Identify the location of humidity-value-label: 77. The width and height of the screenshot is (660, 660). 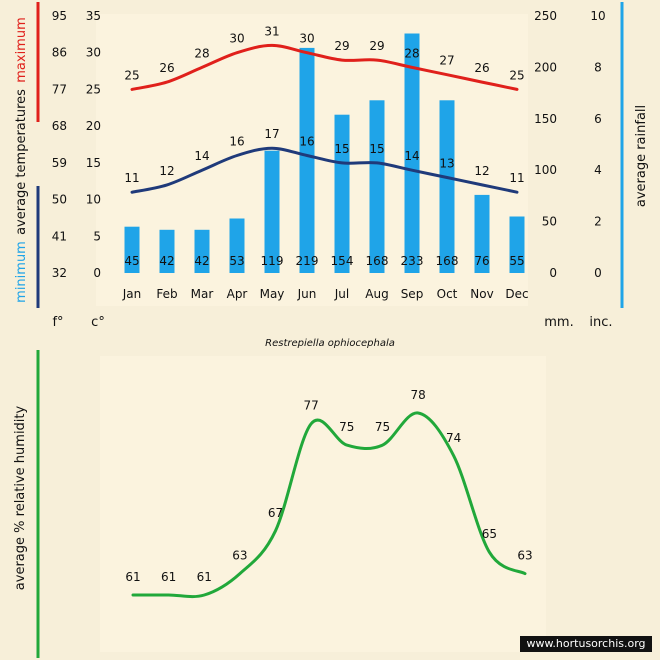
(311, 406).